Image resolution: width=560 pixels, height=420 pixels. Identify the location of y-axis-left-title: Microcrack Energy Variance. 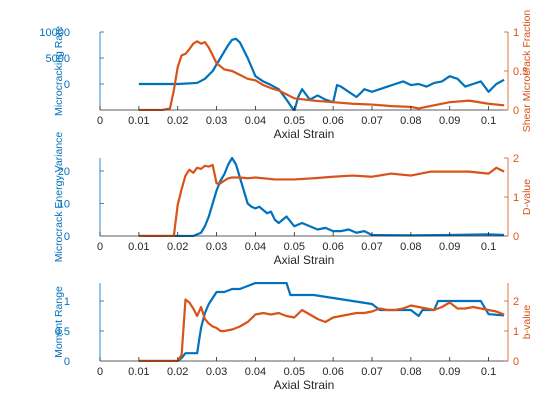
(59, 197).